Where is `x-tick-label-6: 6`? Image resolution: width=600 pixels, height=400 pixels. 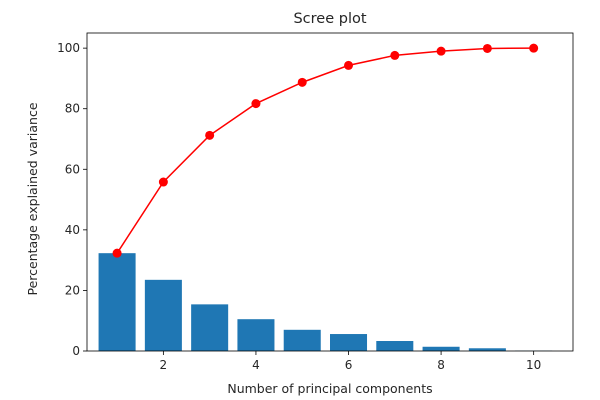 x-tick-label-6: 6 is located at coordinates (349, 365).